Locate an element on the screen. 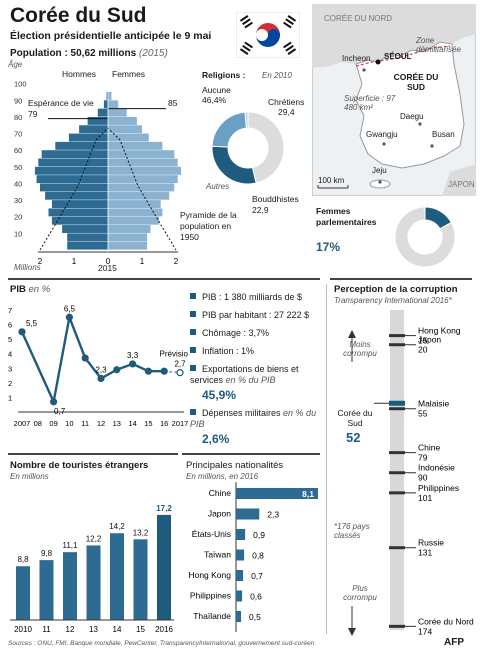 This screenshot has width=480, height=656. corruption-rank-label: 174 is located at coordinates (425, 631).